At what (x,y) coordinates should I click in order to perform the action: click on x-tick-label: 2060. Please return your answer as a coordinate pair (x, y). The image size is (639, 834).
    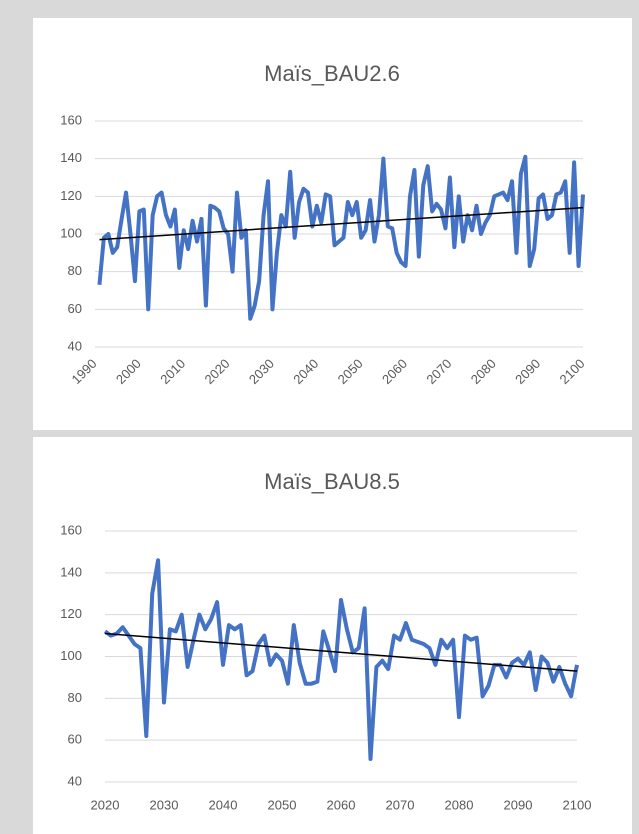
    Looking at the image, I should click on (341, 804).